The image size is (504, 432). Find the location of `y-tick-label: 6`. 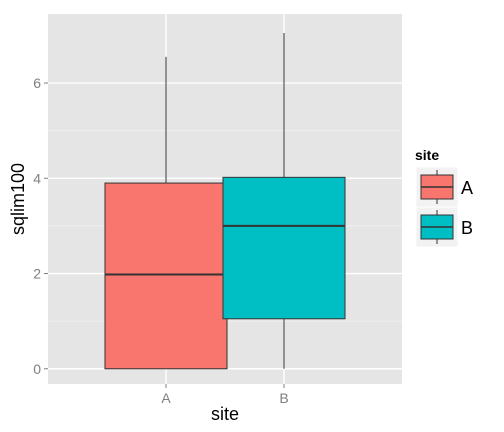

y-tick-label: 6 is located at coordinates (37, 83).